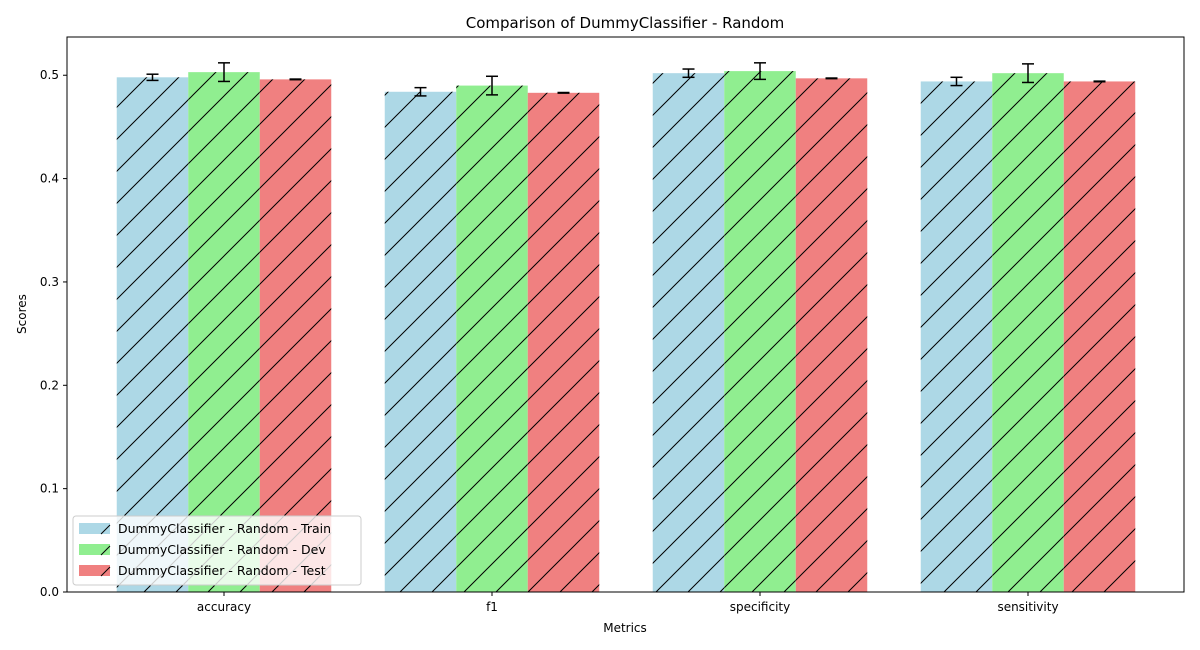 Image resolution: width=1200 pixels, height=650 pixels. Describe the element at coordinates (22, 314) in the screenshot. I see `y-axis-label: Scores` at that location.